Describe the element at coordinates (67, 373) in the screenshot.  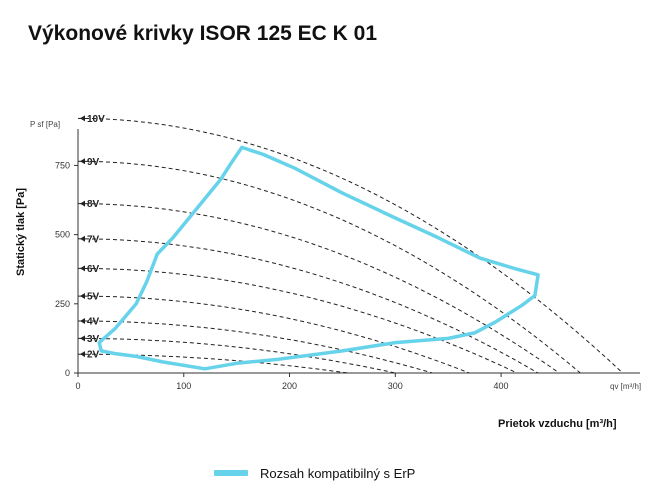
I see `y-tick-label: 0` at that location.